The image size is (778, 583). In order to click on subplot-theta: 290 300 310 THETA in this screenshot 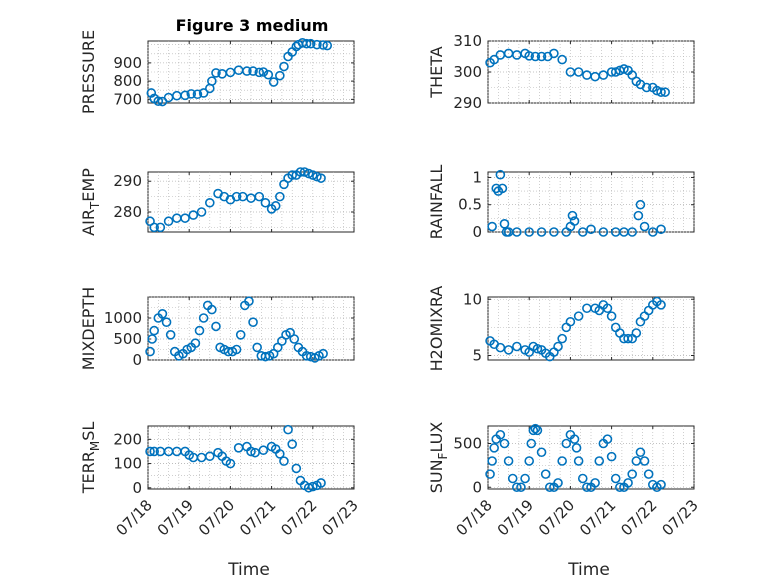, I will do `click(561, 72)`.